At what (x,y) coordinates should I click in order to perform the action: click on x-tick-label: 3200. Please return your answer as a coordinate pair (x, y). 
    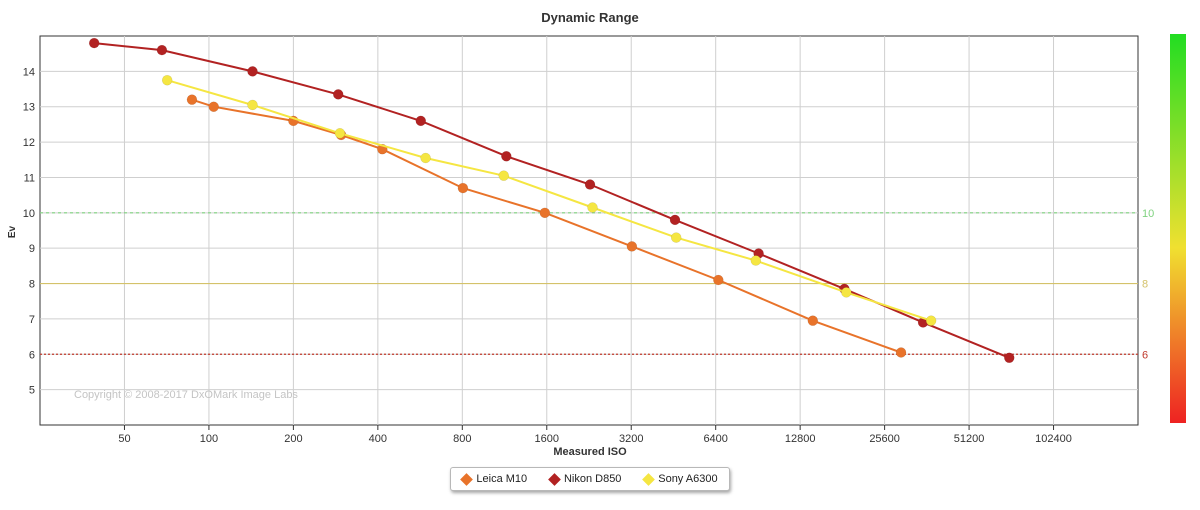
    Looking at the image, I should click on (631, 439).